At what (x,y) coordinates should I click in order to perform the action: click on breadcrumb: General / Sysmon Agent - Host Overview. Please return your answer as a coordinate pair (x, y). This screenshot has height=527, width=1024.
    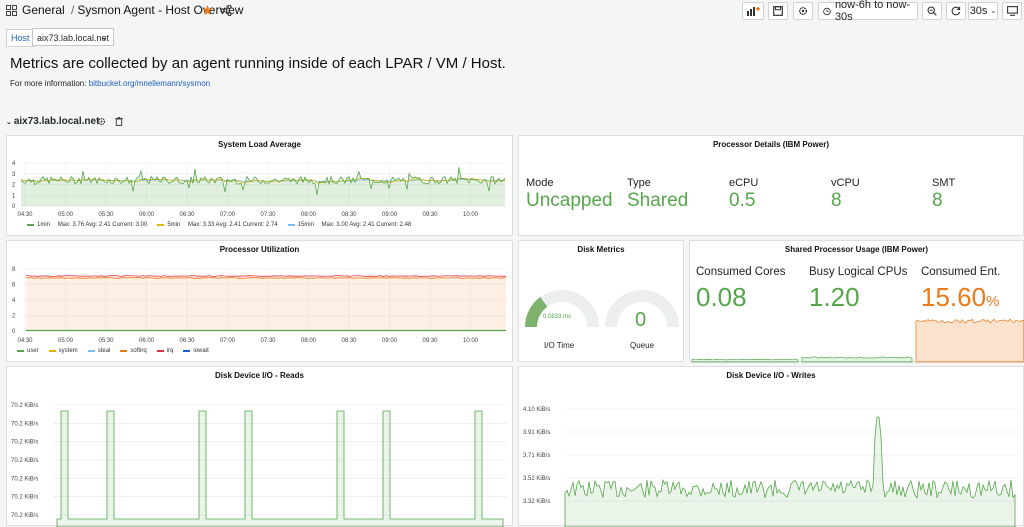
    Looking at the image, I should click on (132, 10).